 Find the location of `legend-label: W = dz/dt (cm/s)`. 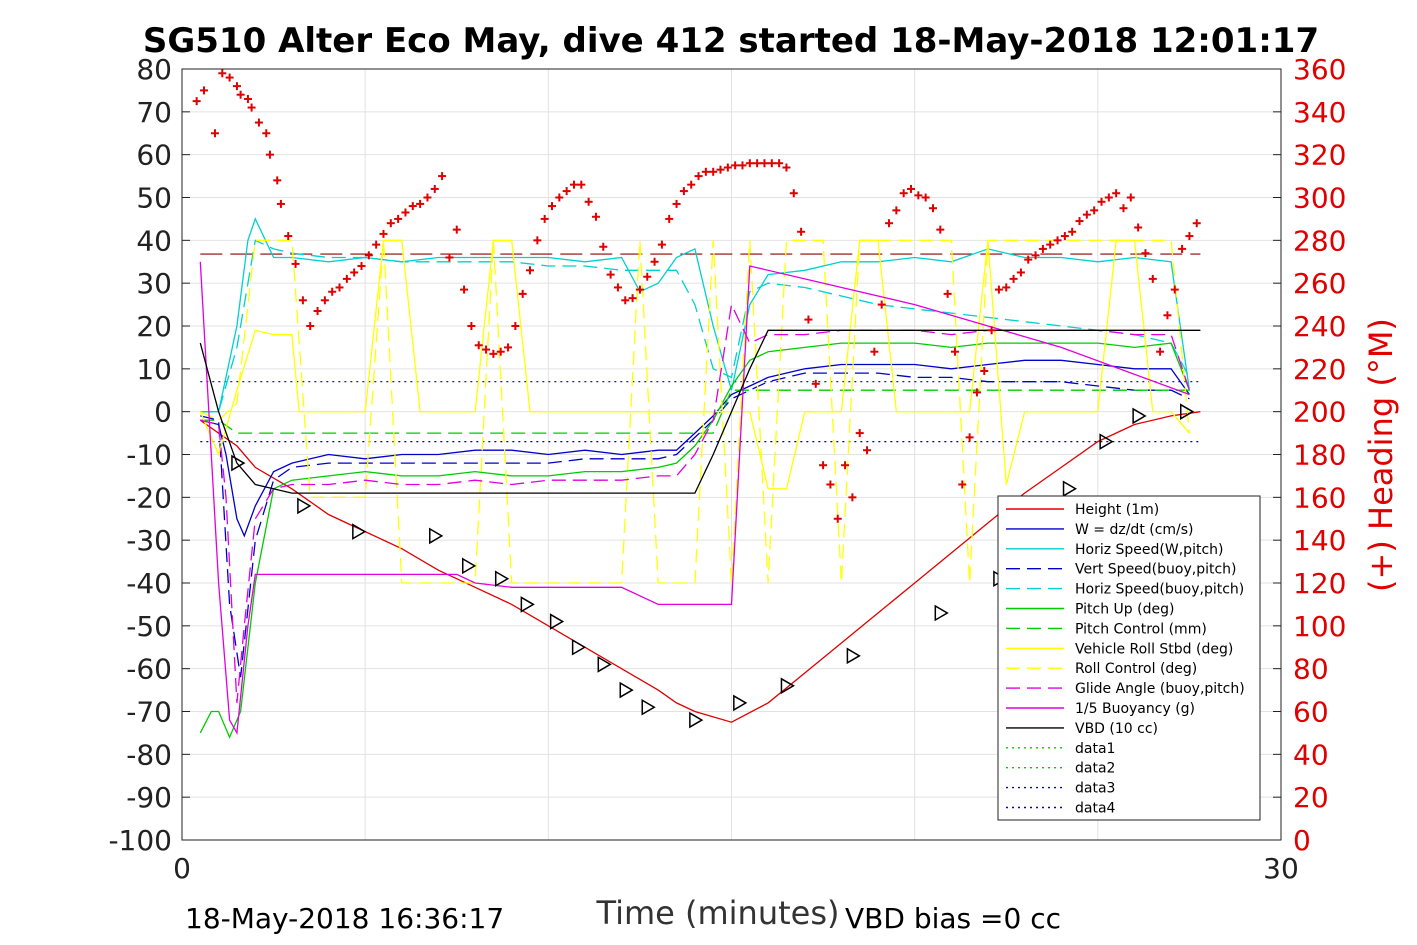

legend-label: W = dz/dt (cm/s) is located at coordinates (1134, 530).